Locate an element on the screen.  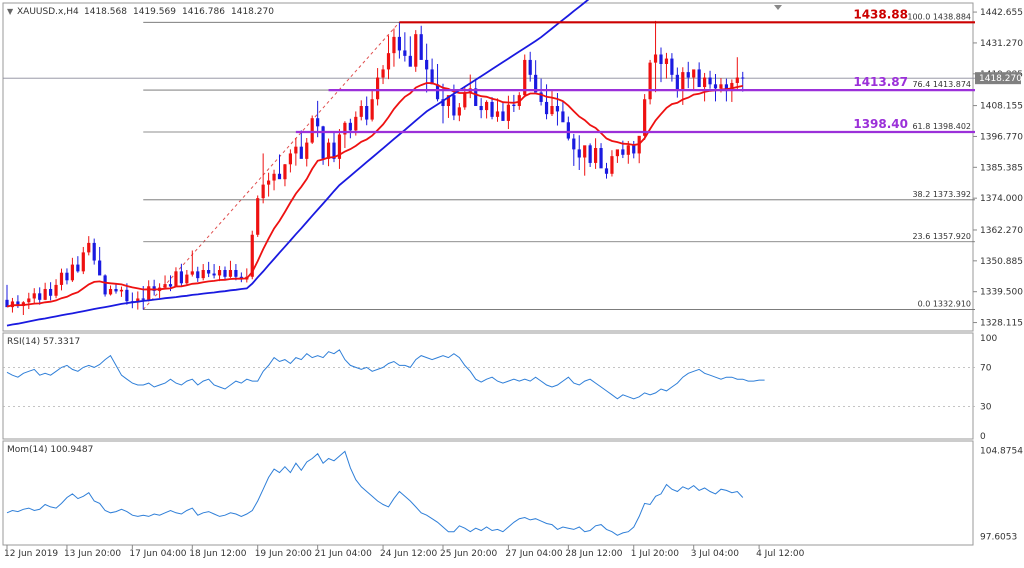
fibonacci-trendline is located at coordinates (271, 165).